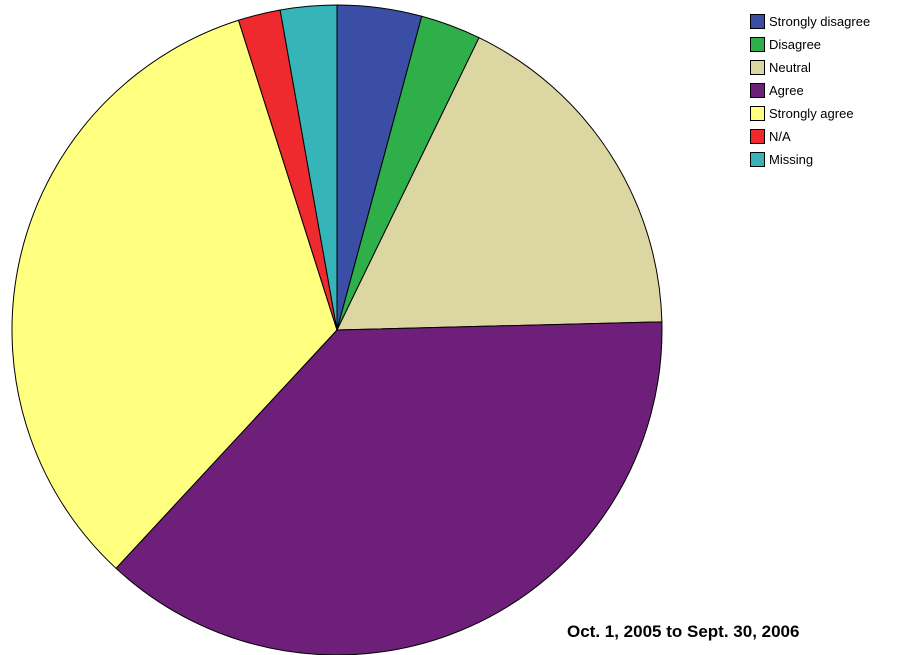 The width and height of the screenshot is (914, 655). What do you see at coordinates (780, 136) in the screenshot?
I see `legend-label: N/A` at bounding box center [780, 136].